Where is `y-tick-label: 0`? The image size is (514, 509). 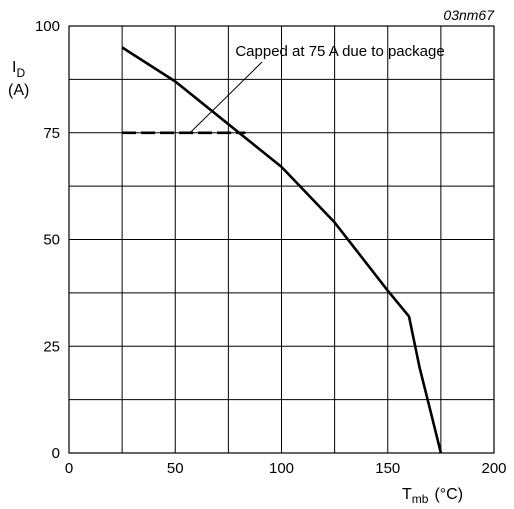 y-tick-label: 0 is located at coordinates (56, 453).